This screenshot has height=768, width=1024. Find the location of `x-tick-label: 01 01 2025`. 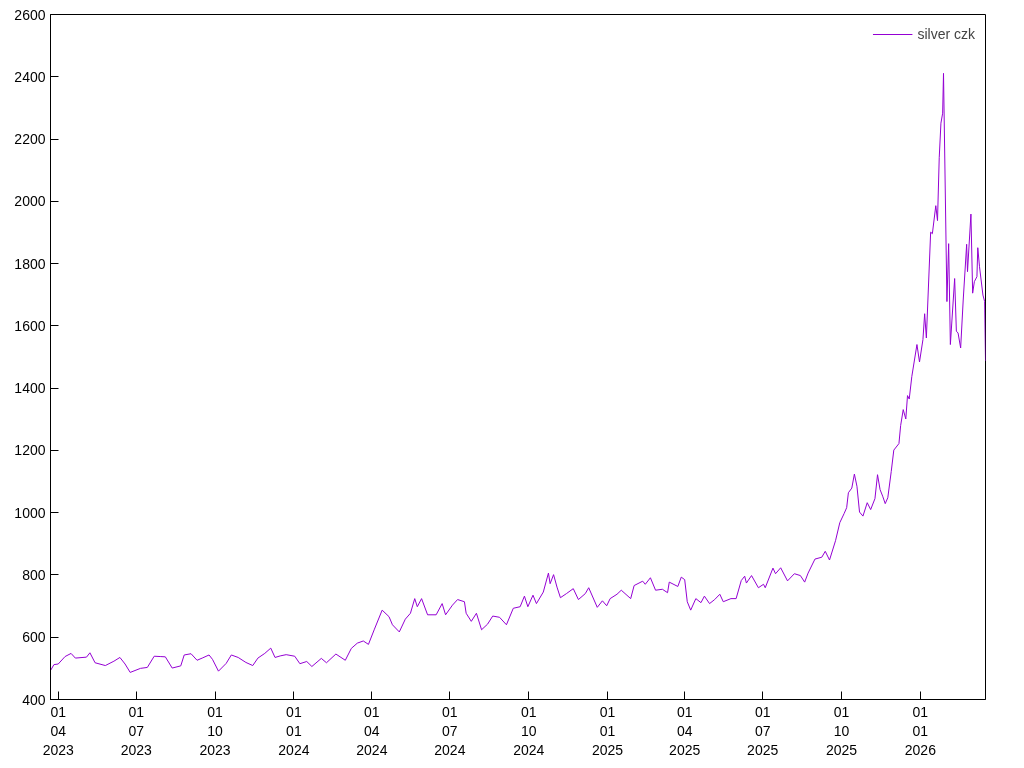

x-tick-label: 01 01 2025 is located at coordinates (607, 730).